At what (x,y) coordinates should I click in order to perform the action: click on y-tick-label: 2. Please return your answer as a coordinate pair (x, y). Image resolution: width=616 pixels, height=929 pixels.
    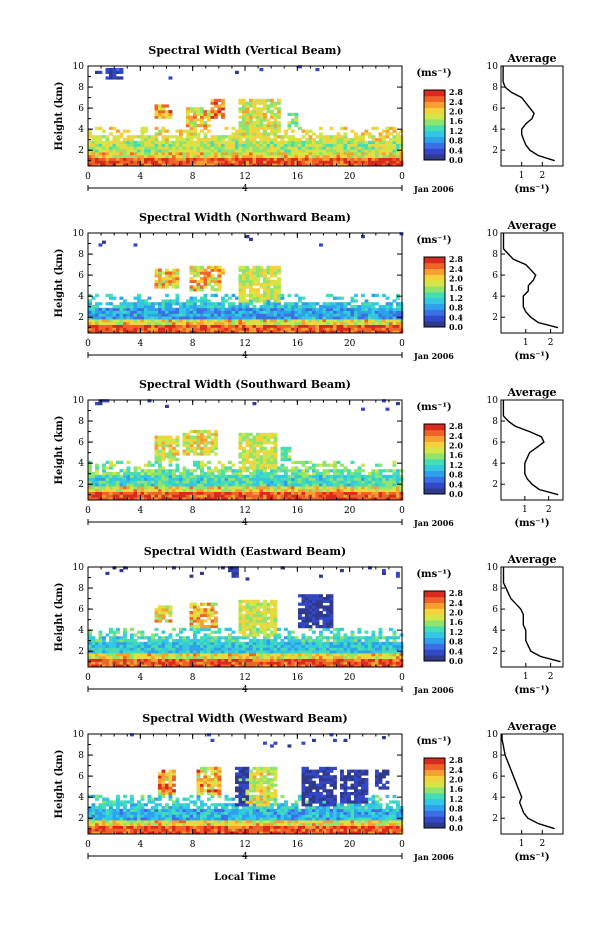
    Looking at the image, I should click on (81, 151).